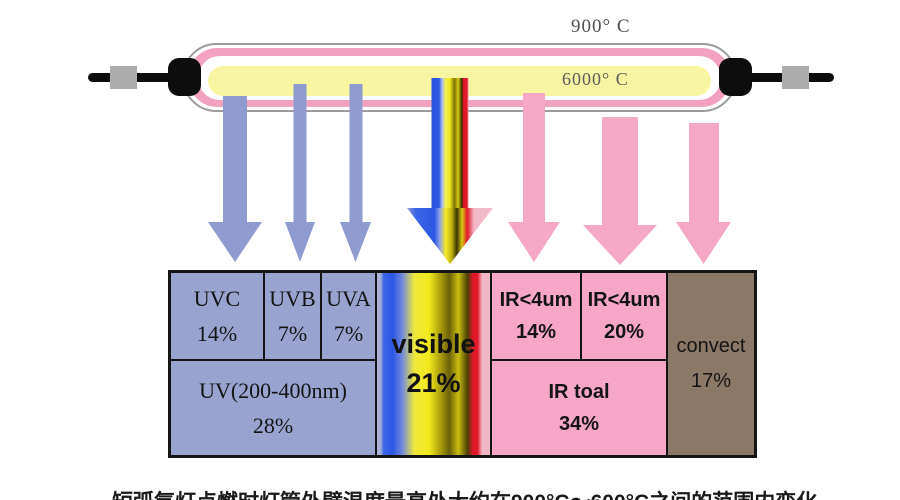 The image size is (900, 500). I want to click on visible-label: visible, so click(433, 344).